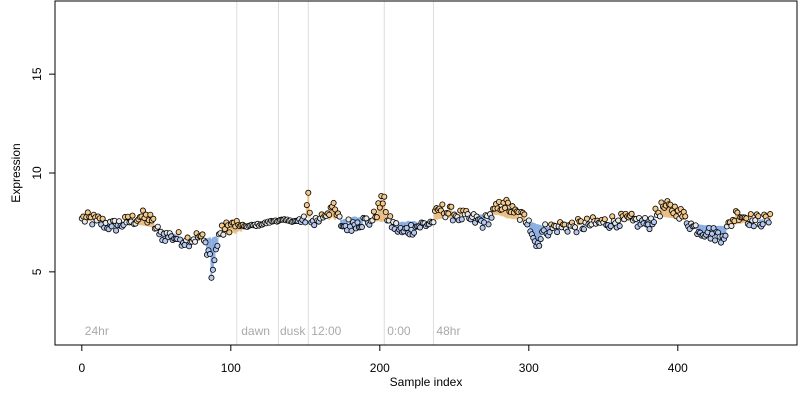 The image size is (800, 405). Describe the element at coordinates (529, 368) in the screenshot. I see `x-tick-label: 300` at that location.